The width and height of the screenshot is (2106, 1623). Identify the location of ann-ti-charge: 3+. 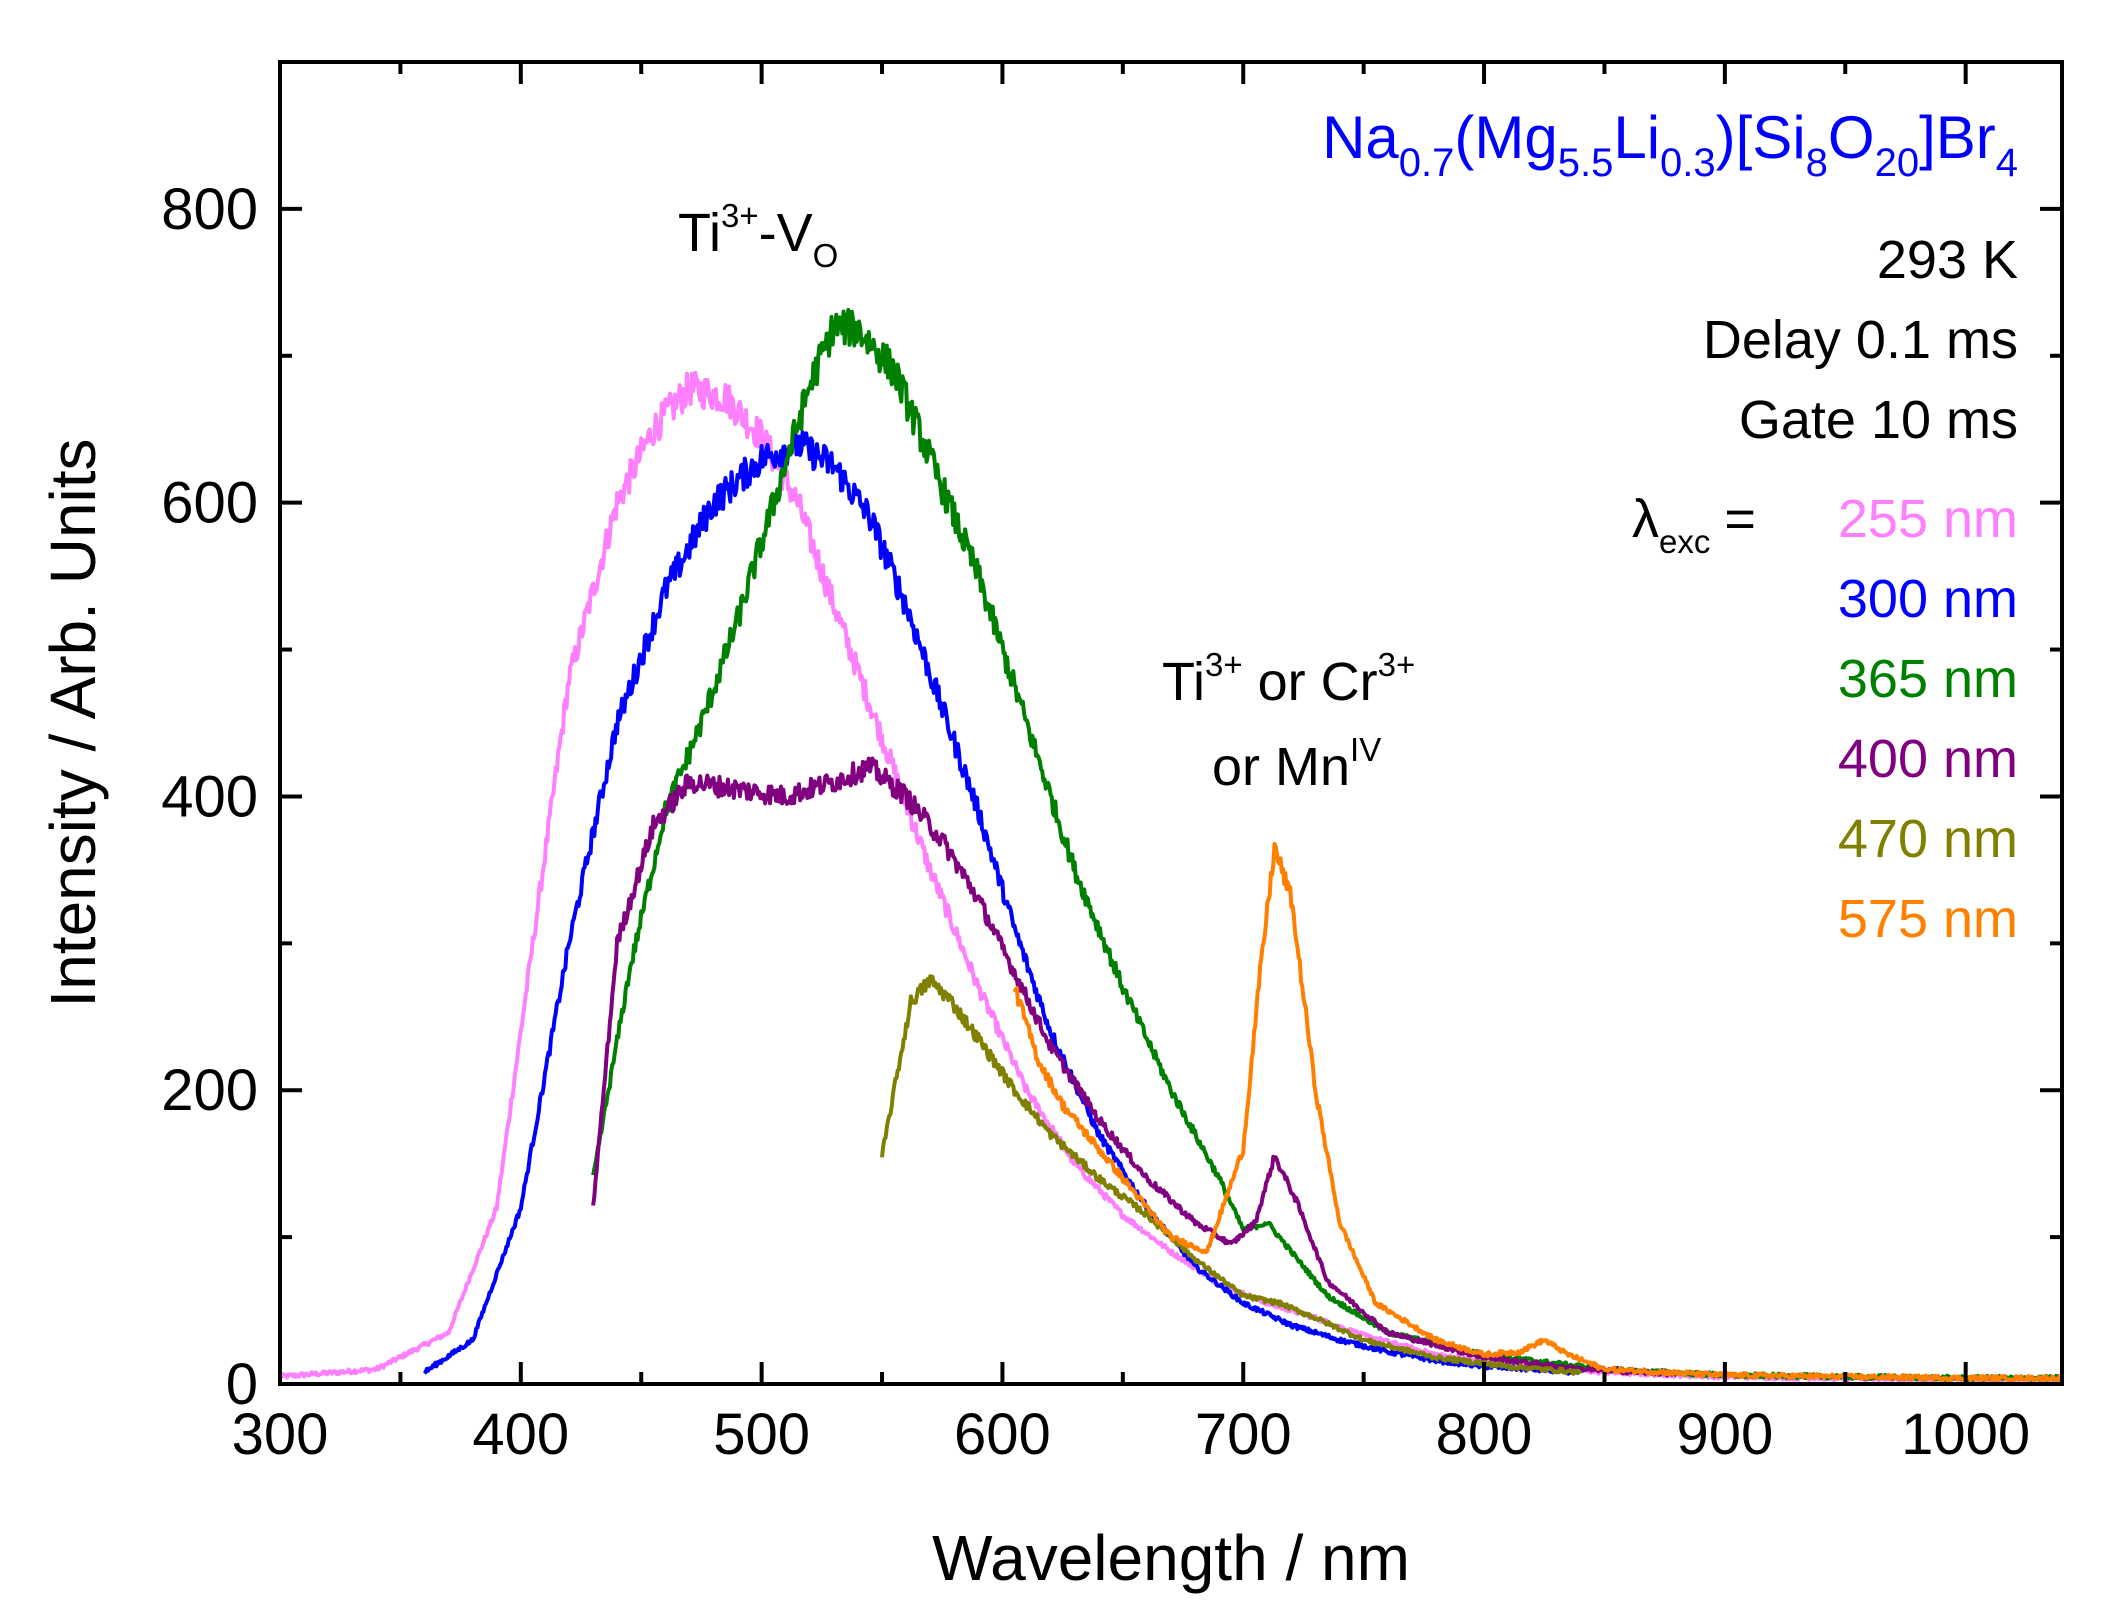
(740, 215).